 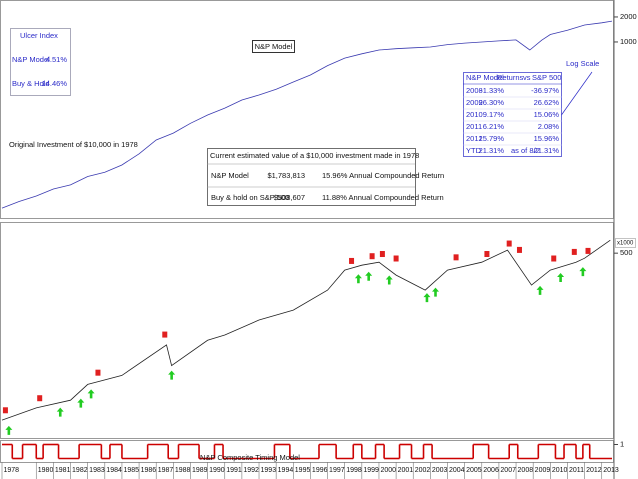 I want to click on x-tick-label: 2001, so click(x=406, y=470).